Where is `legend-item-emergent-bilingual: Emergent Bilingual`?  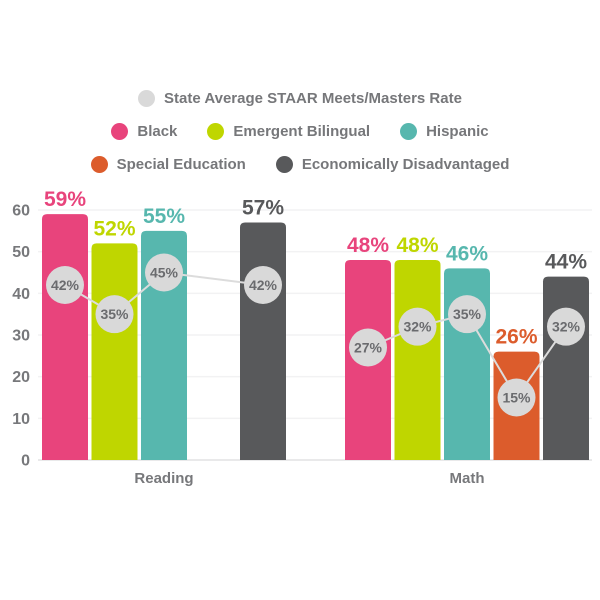 legend-item-emergent-bilingual: Emergent Bilingual is located at coordinates (288, 131).